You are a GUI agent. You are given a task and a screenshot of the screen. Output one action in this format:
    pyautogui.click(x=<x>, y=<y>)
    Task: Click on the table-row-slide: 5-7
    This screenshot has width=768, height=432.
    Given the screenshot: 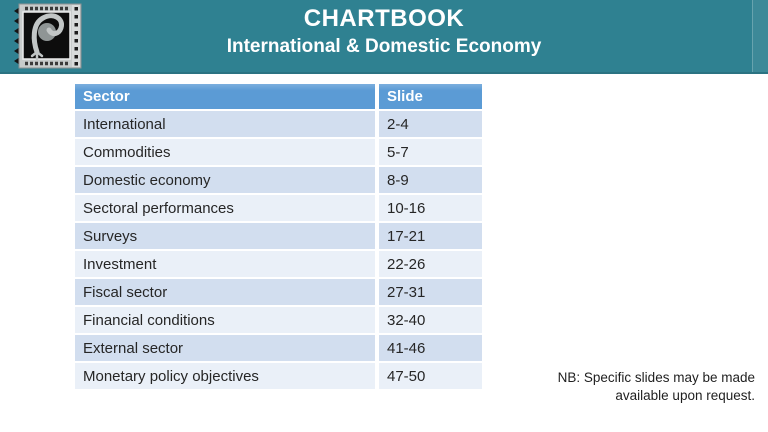 What is the action you would take?
    pyautogui.click(x=430, y=152)
    